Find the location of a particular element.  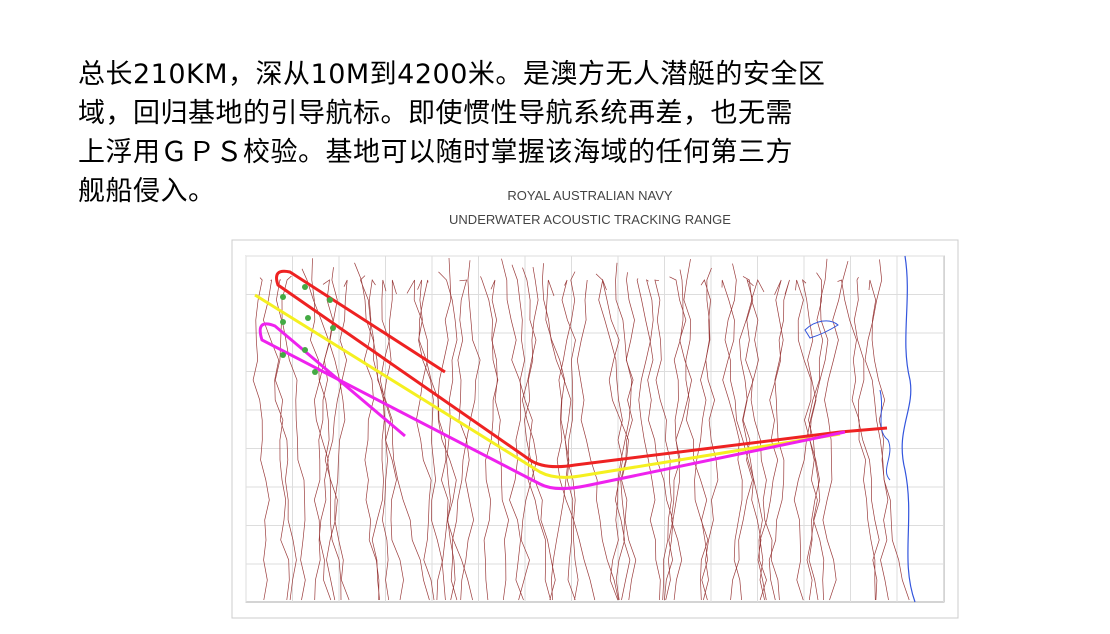

map-title: ROYAL AUSTRALIAN NAVY is located at coordinates (590, 195).